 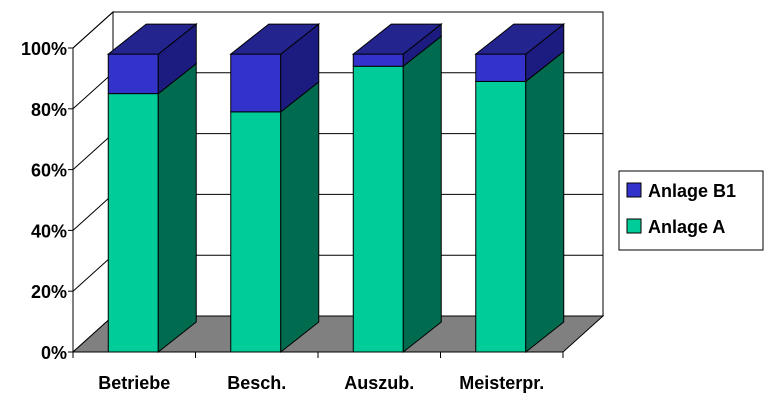 I want to click on legend: Anlage B1 Anlage A, so click(x=691, y=210).